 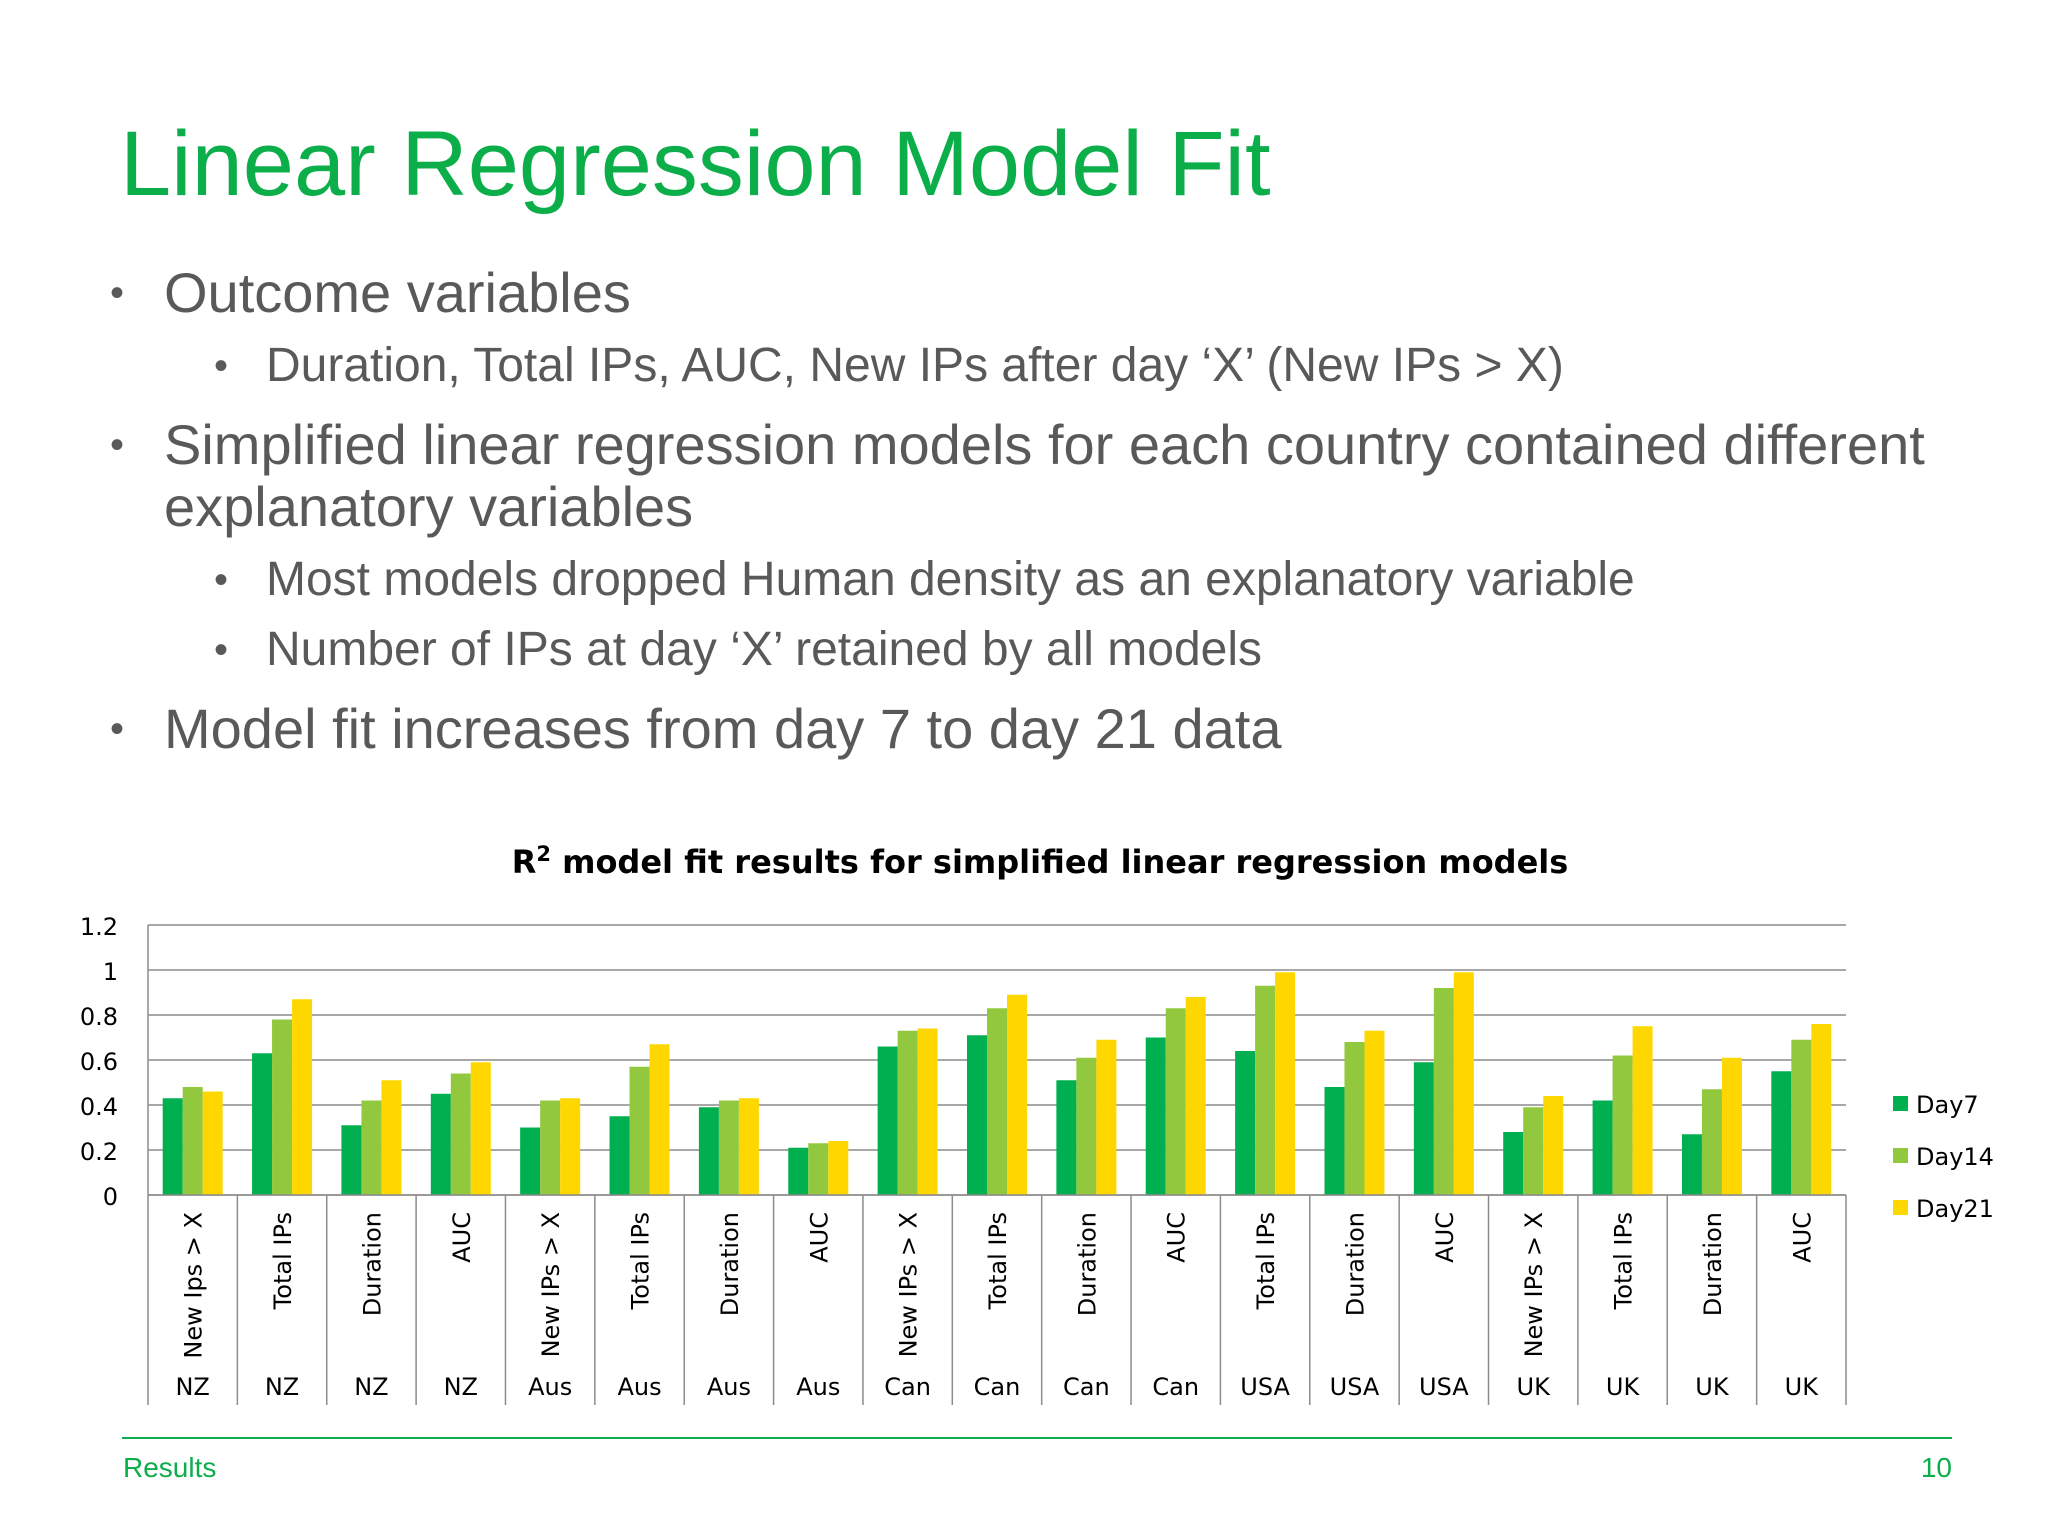 I want to click on slide-title: Linear Regression Model Fit, so click(x=695, y=164).